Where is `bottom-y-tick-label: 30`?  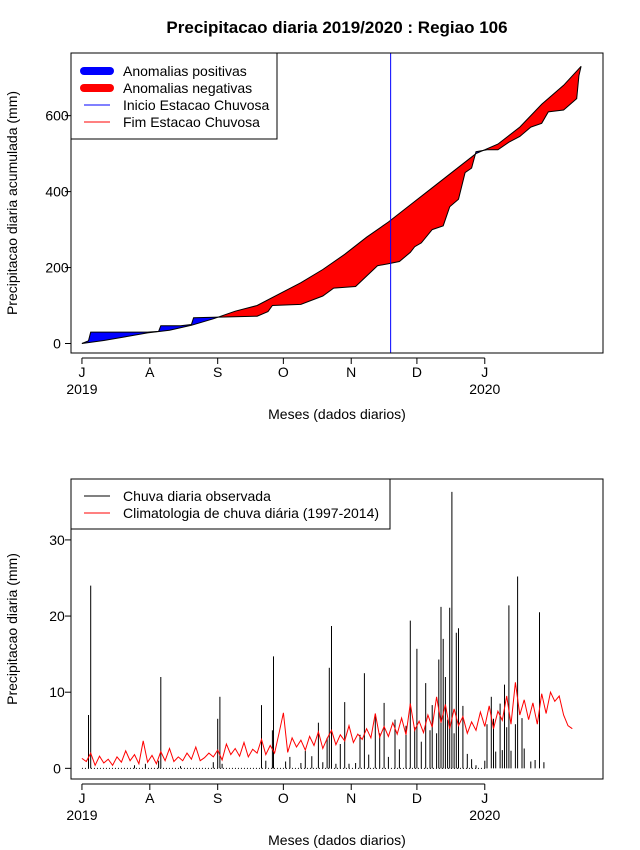 bottom-y-tick-label: 30 is located at coordinates (57, 540).